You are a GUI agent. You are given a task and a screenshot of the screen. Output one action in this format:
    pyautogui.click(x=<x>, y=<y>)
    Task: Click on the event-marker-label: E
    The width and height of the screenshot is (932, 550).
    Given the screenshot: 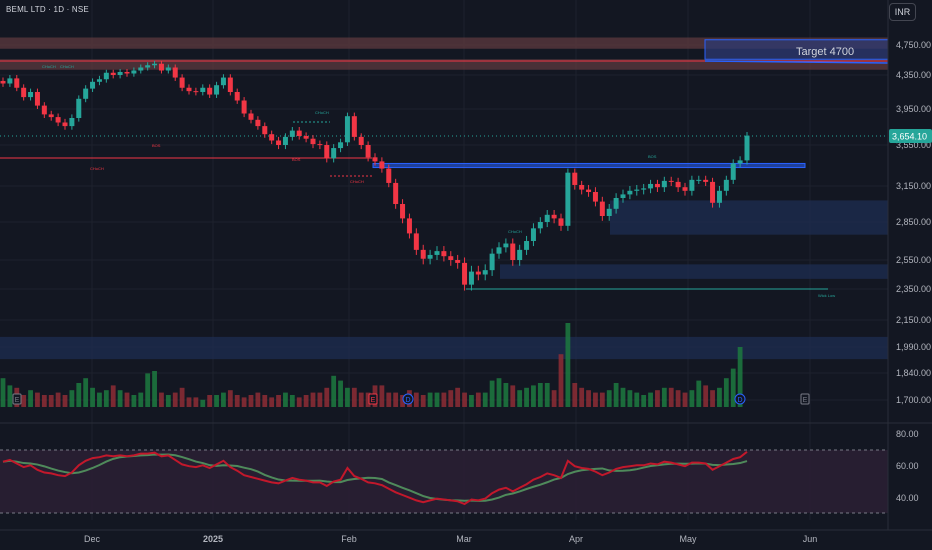 What is the action you would take?
    pyautogui.click(x=17, y=400)
    